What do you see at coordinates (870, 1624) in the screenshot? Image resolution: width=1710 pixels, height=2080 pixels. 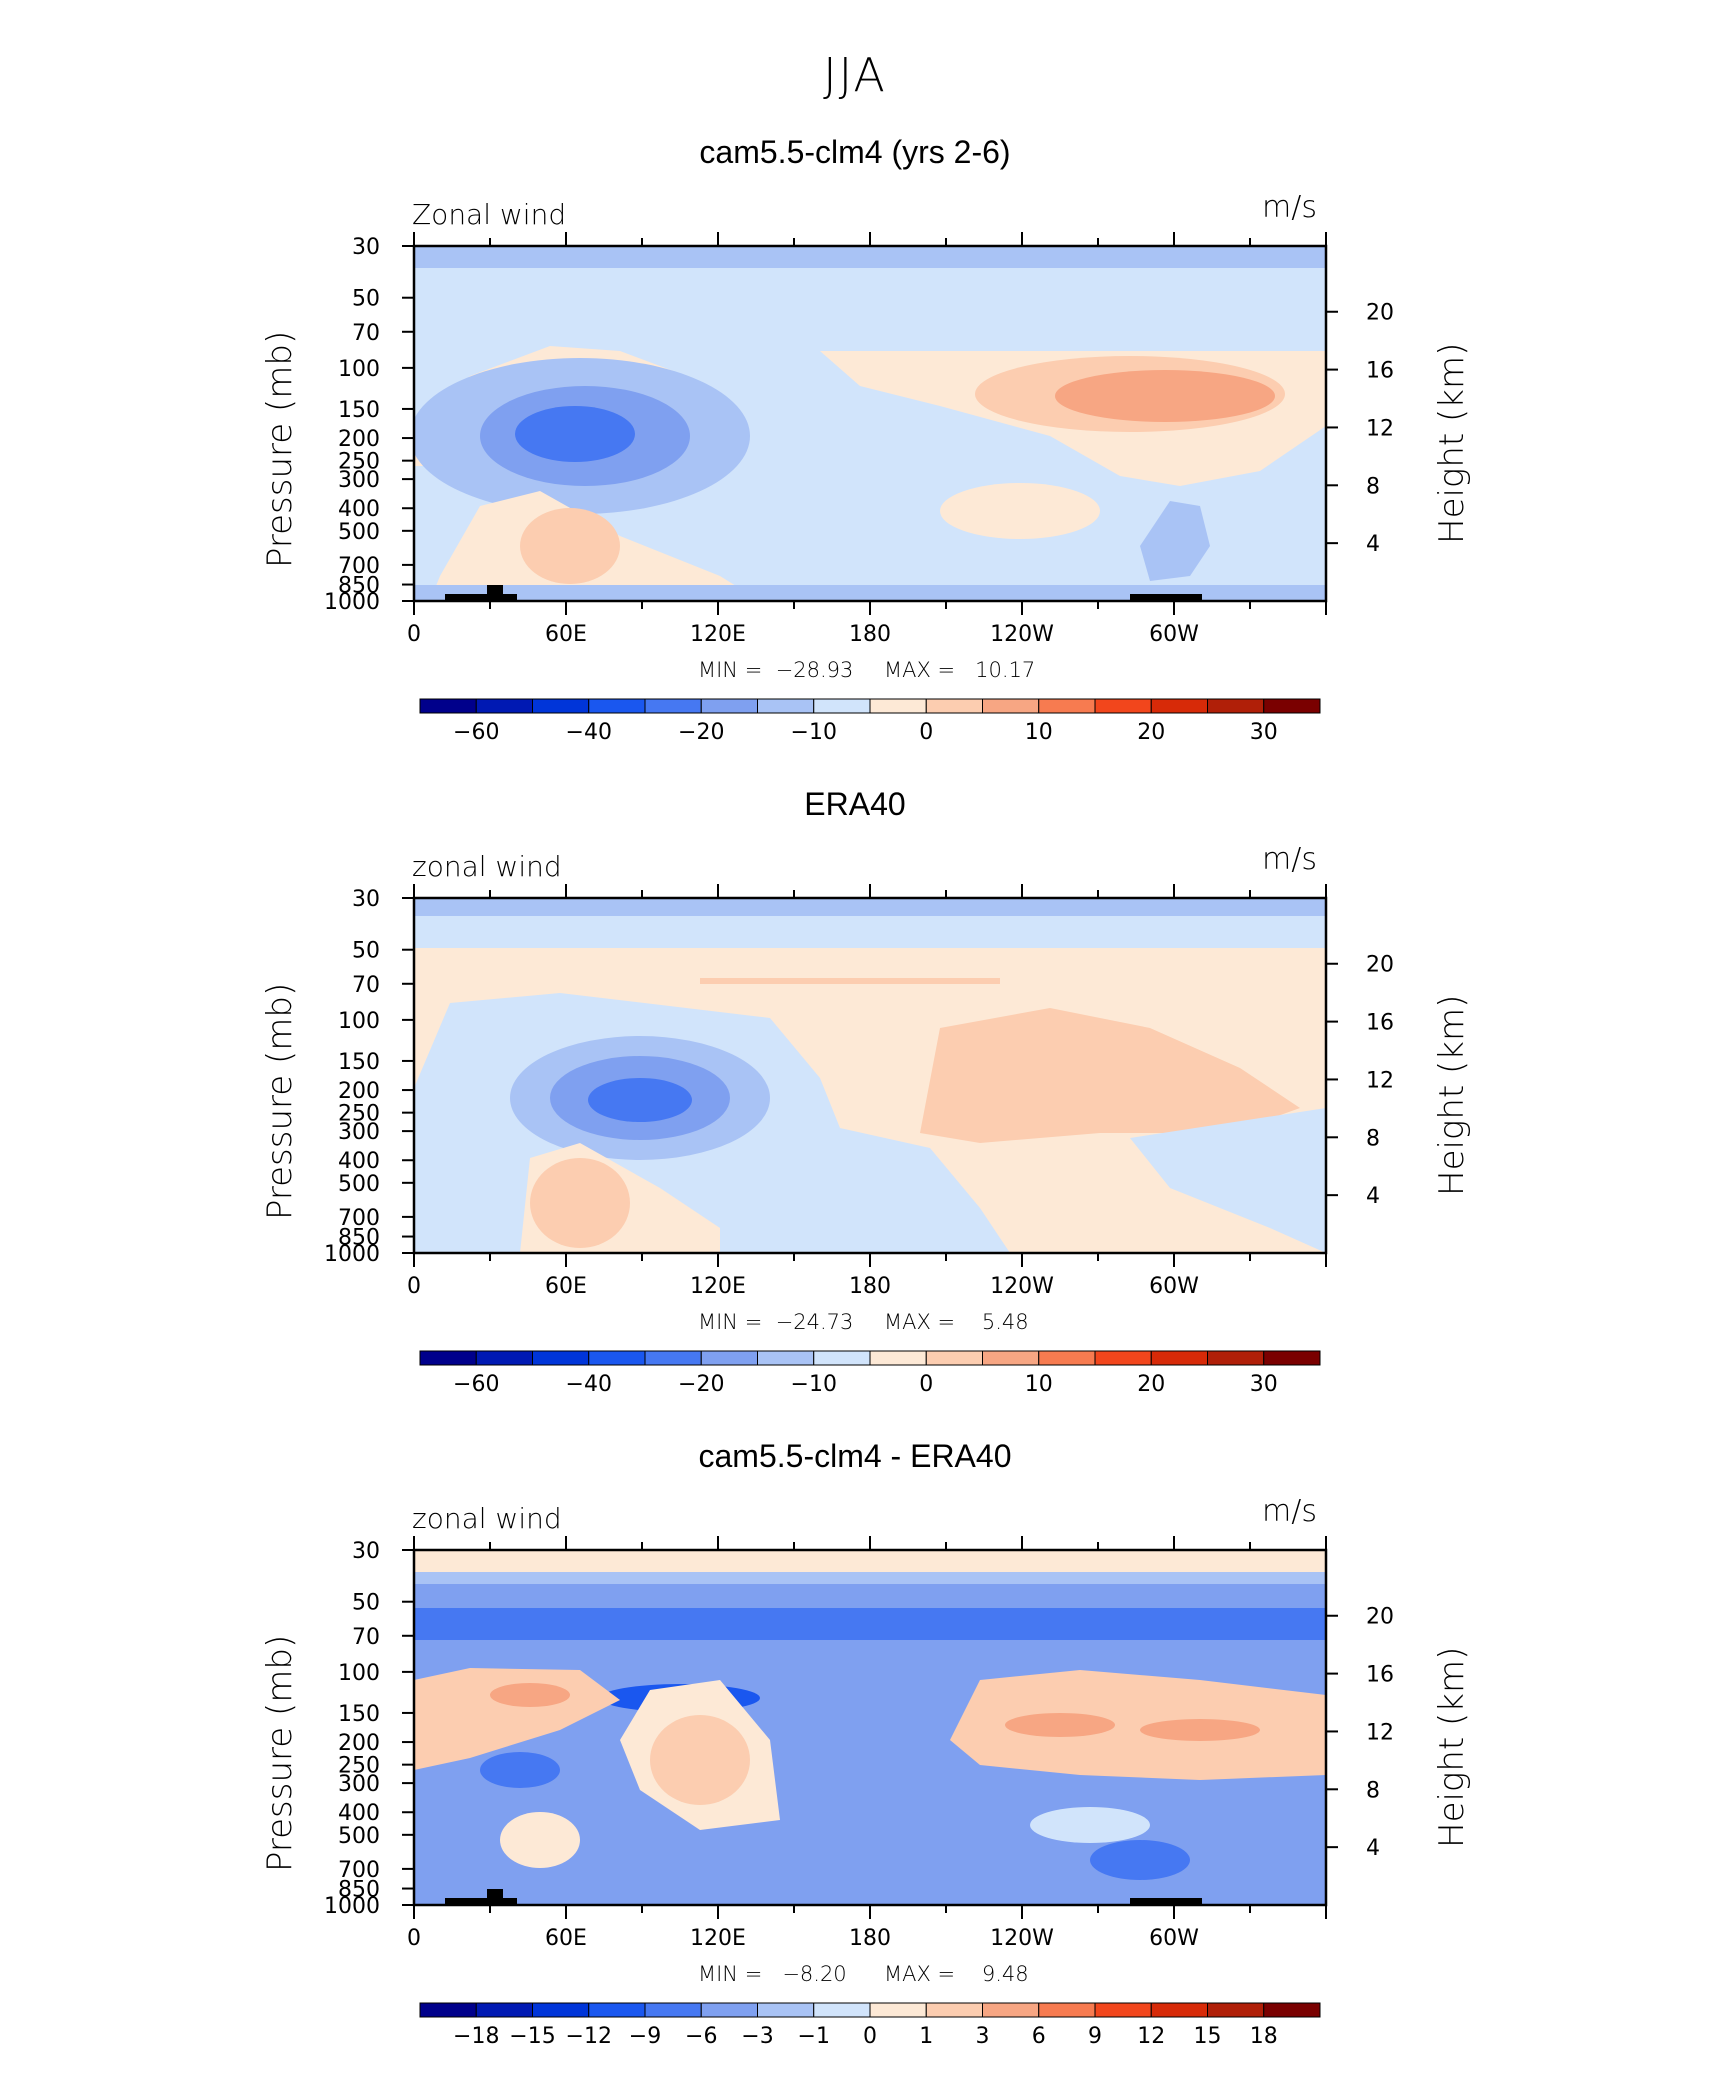 I see `upper-negative-band` at bounding box center [870, 1624].